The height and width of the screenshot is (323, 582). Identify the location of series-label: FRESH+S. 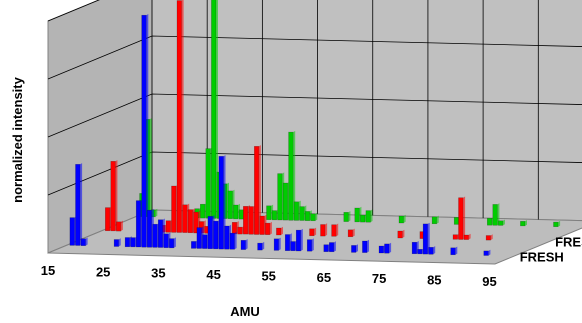
(568, 242).